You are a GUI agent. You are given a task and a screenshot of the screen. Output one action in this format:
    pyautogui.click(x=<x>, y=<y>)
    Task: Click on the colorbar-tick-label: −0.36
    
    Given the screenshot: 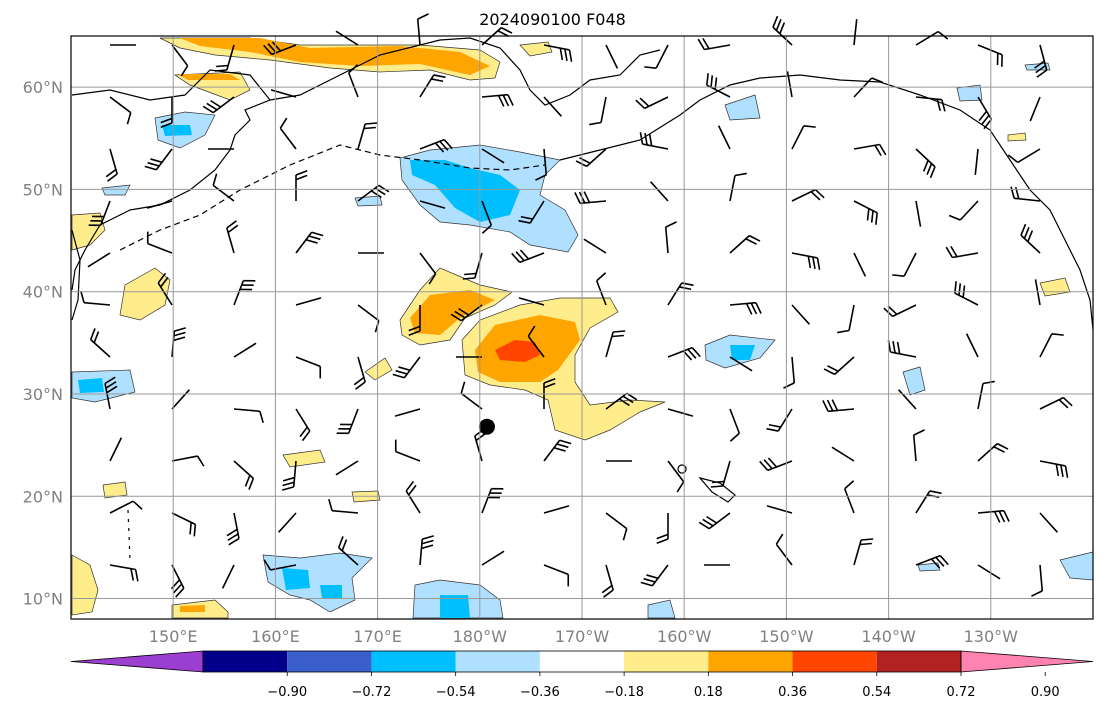 What is the action you would take?
    pyautogui.click(x=540, y=692)
    